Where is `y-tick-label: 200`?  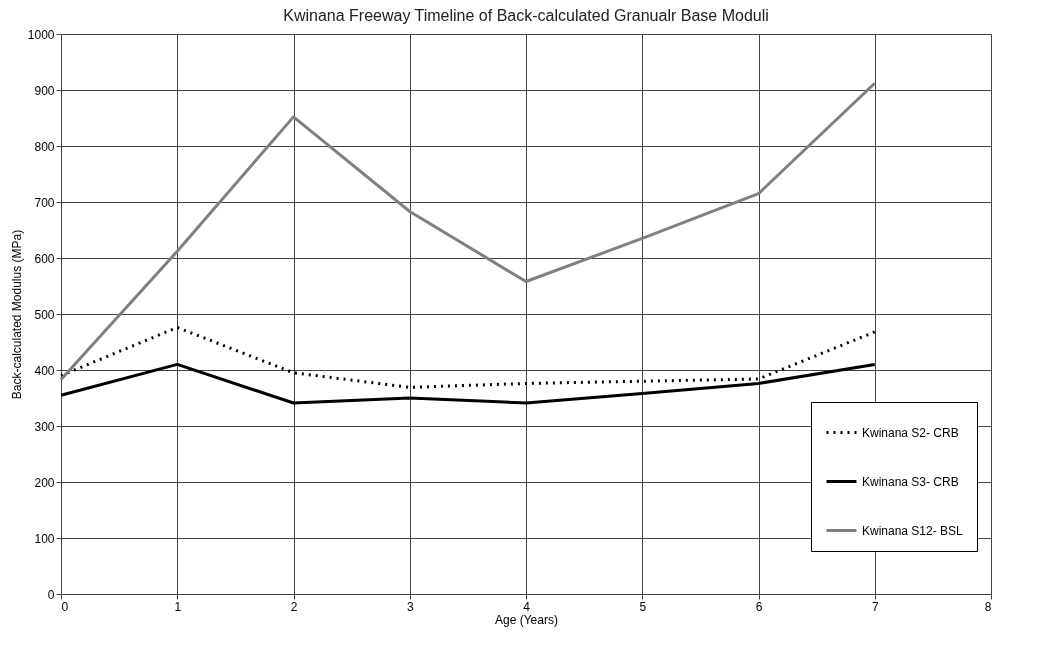
y-tick-label: 200 is located at coordinates (44, 482).